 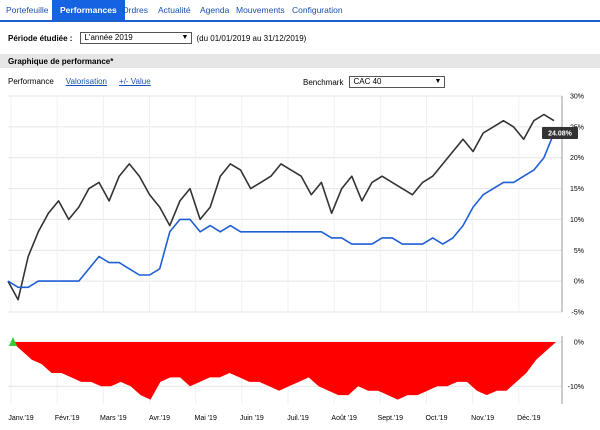 I want to click on y-tick-label: 5%, so click(x=579, y=251).